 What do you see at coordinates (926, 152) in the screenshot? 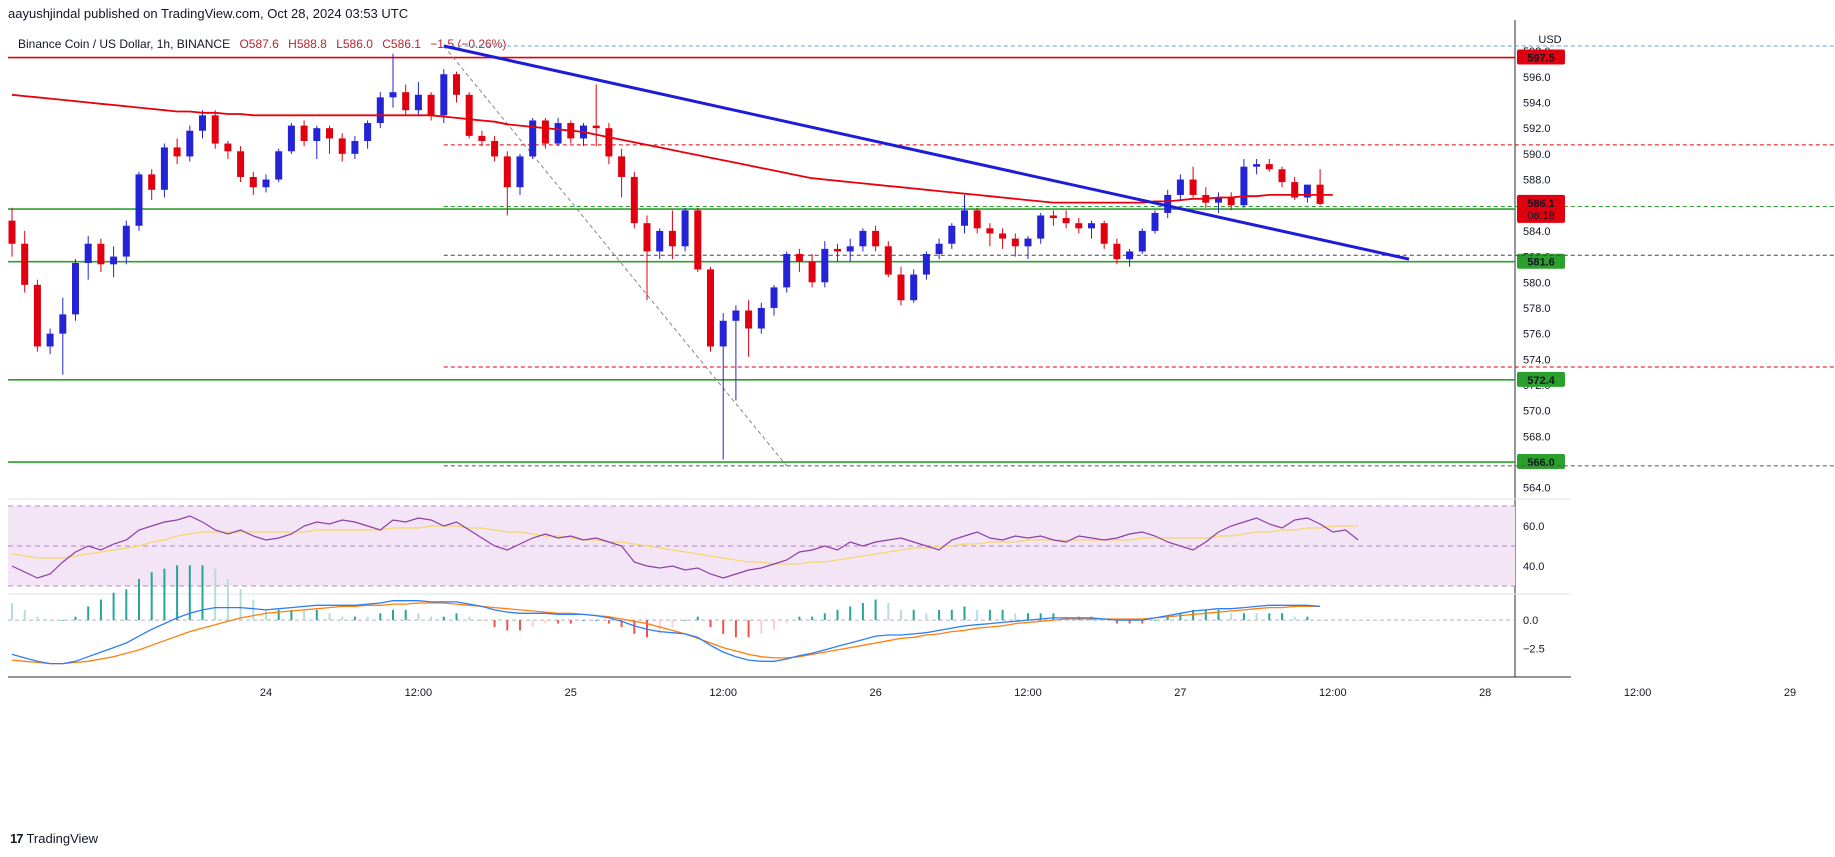
I see `bearish-trend-line` at bounding box center [926, 152].